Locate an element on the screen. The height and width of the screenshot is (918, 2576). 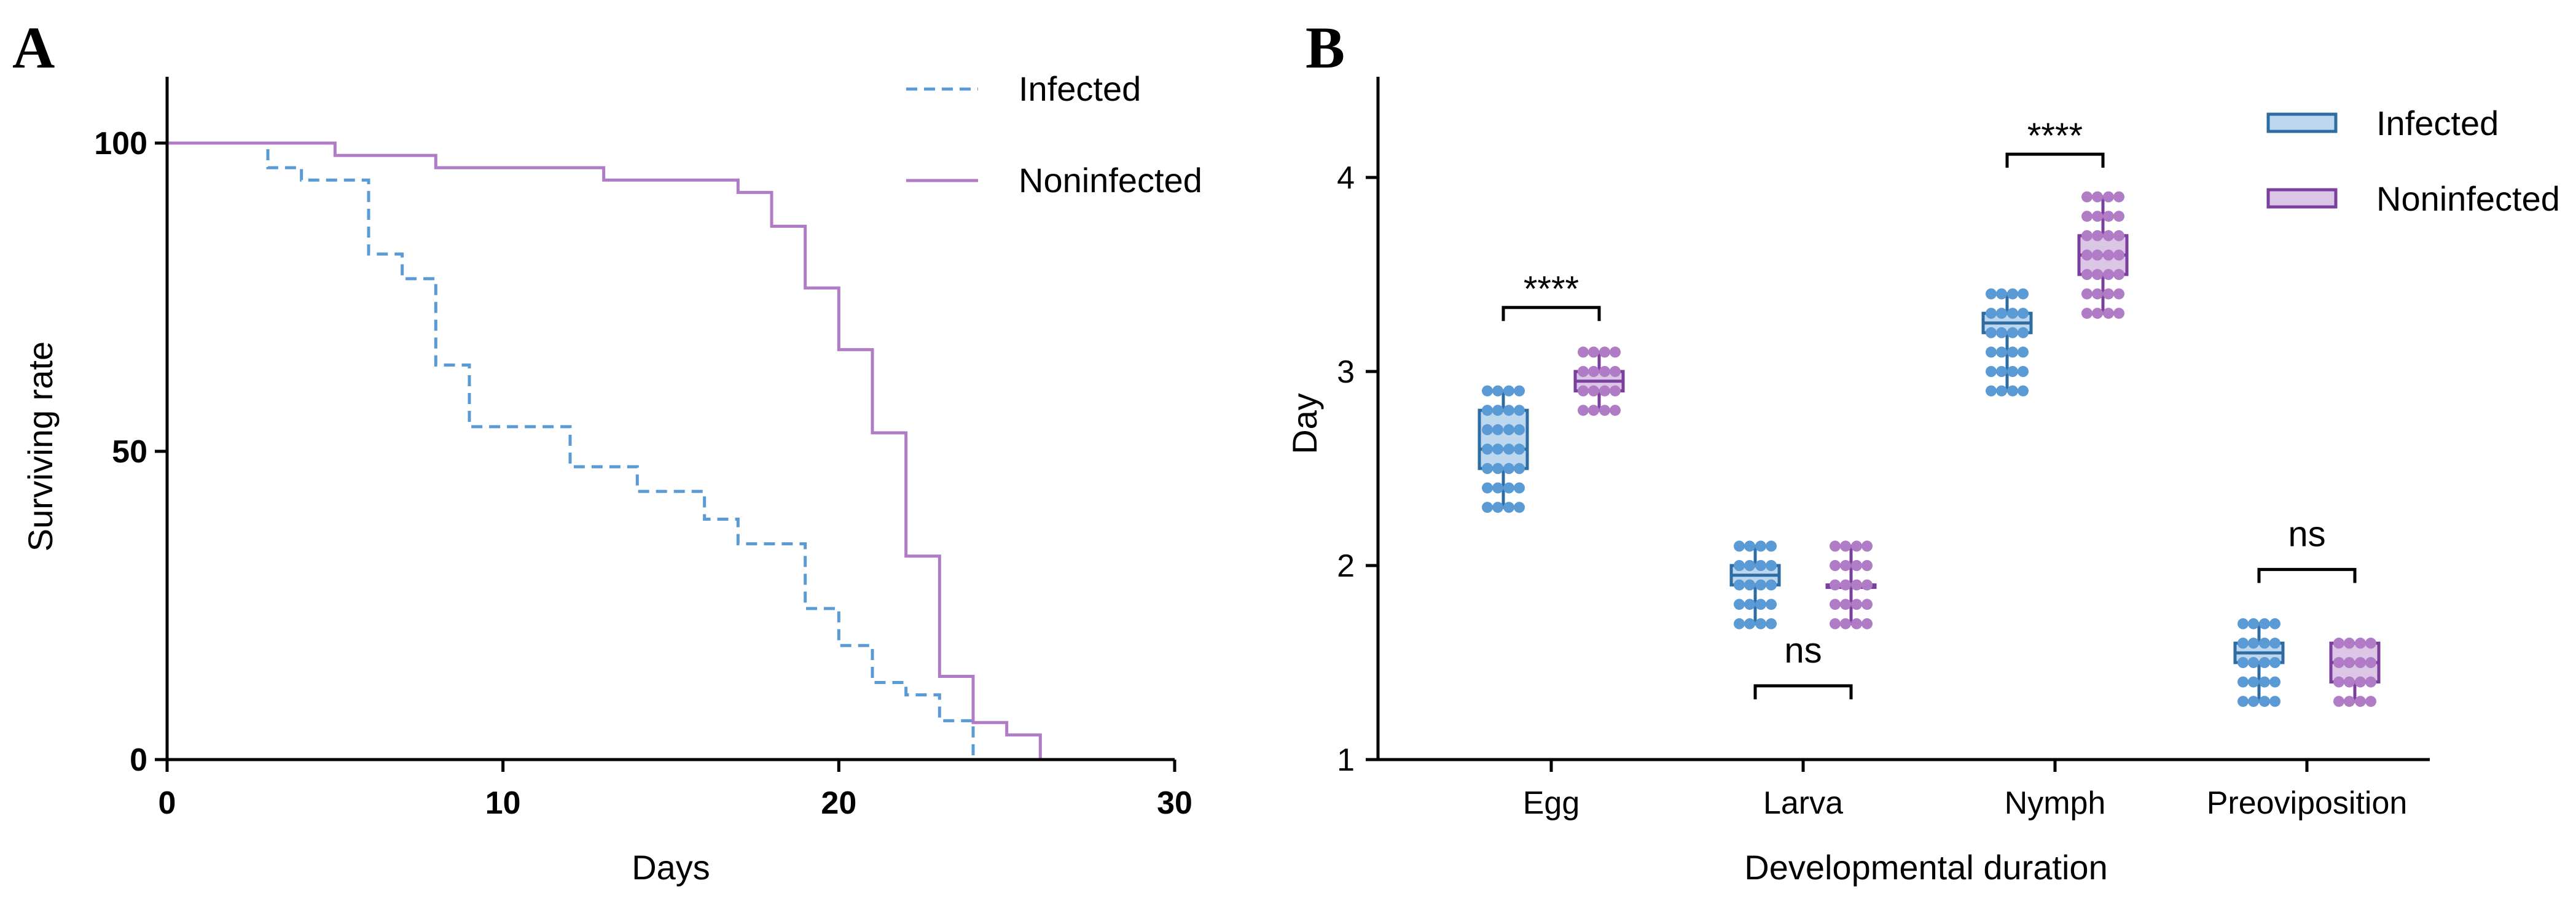
x-tick-label: Larva is located at coordinates (1803, 803).